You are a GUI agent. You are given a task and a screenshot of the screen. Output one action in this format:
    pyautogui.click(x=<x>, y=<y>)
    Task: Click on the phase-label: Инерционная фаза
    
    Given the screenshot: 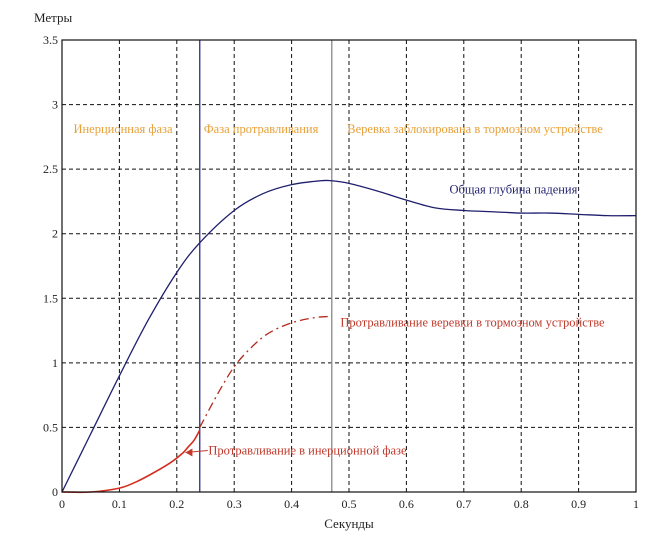 What is the action you would take?
    pyautogui.click(x=123, y=129)
    